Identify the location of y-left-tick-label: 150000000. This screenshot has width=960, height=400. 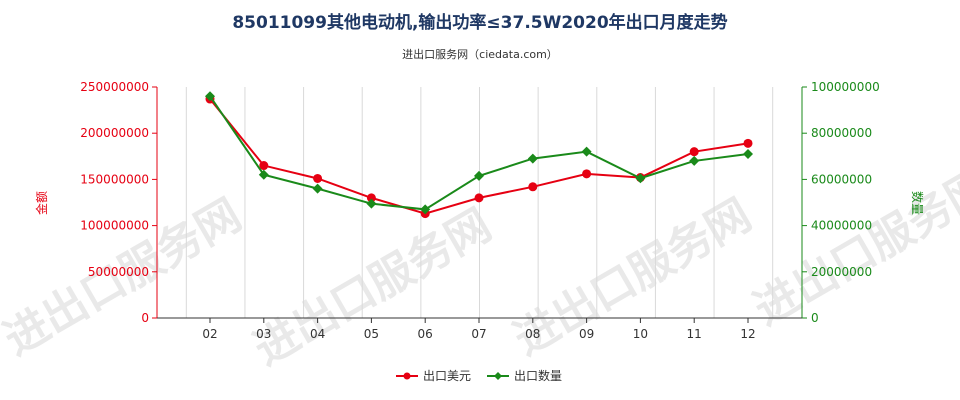
(114, 179).